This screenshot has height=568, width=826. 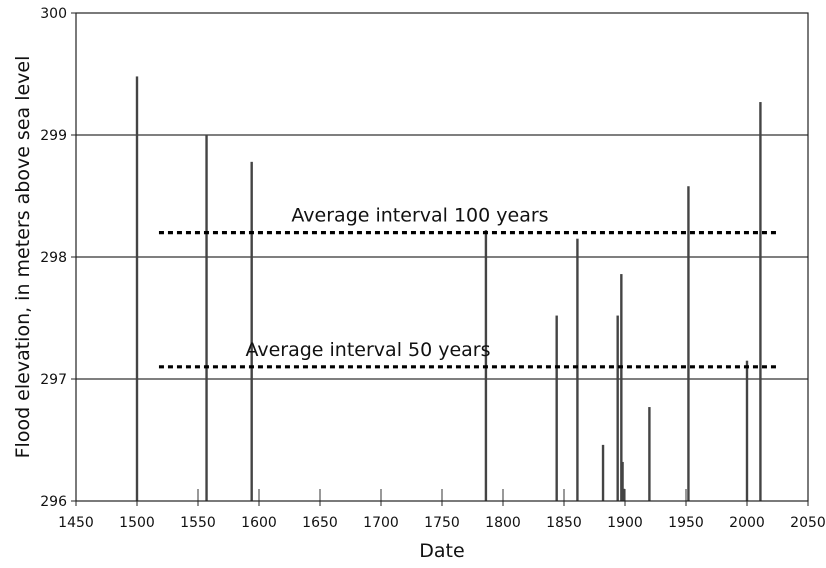 I want to click on x-tick-label: 1450, so click(x=76, y=523).